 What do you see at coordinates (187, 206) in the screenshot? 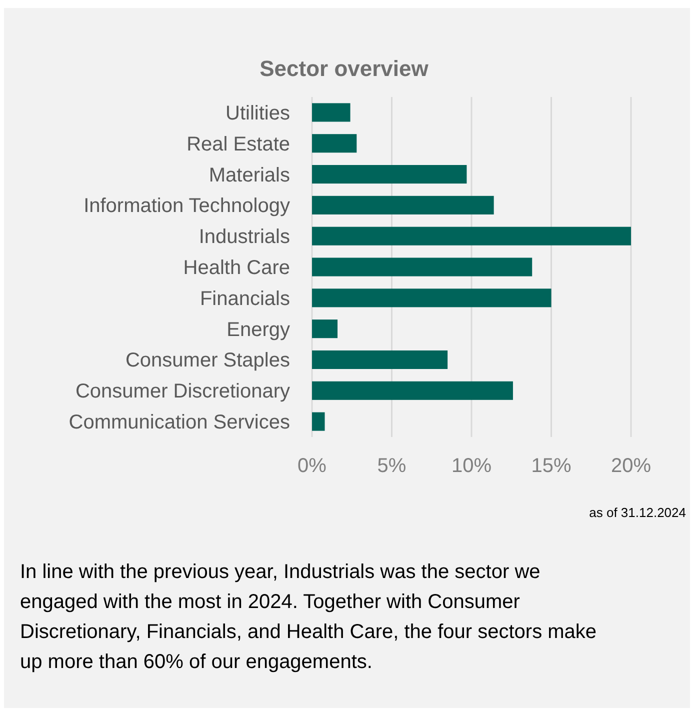
I see `y-tick-label: Information Technology` at bounding box center [187, 206].